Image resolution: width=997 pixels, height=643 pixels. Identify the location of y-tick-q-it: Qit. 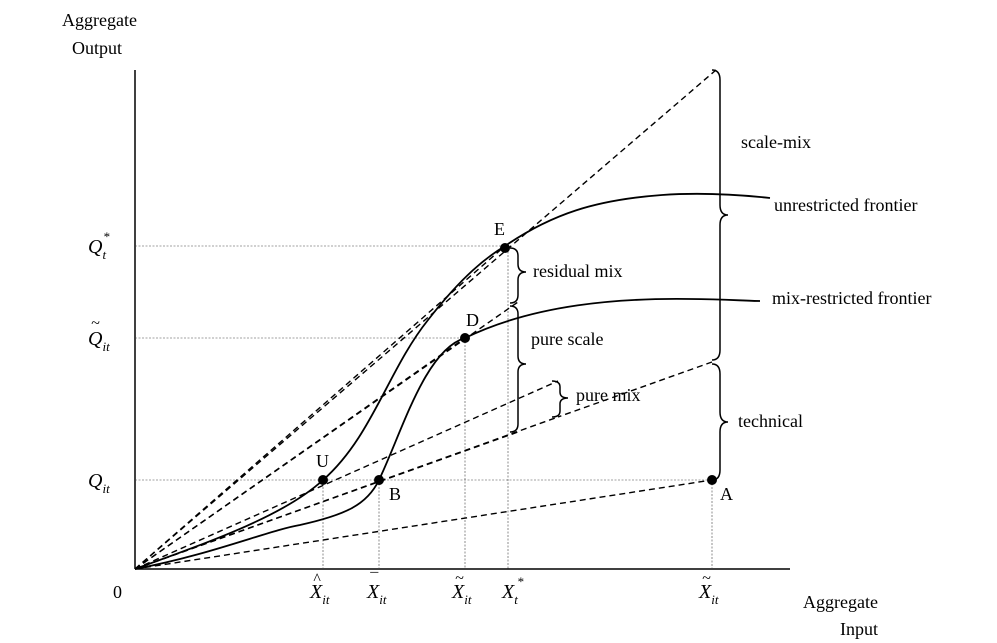
(99, 483).